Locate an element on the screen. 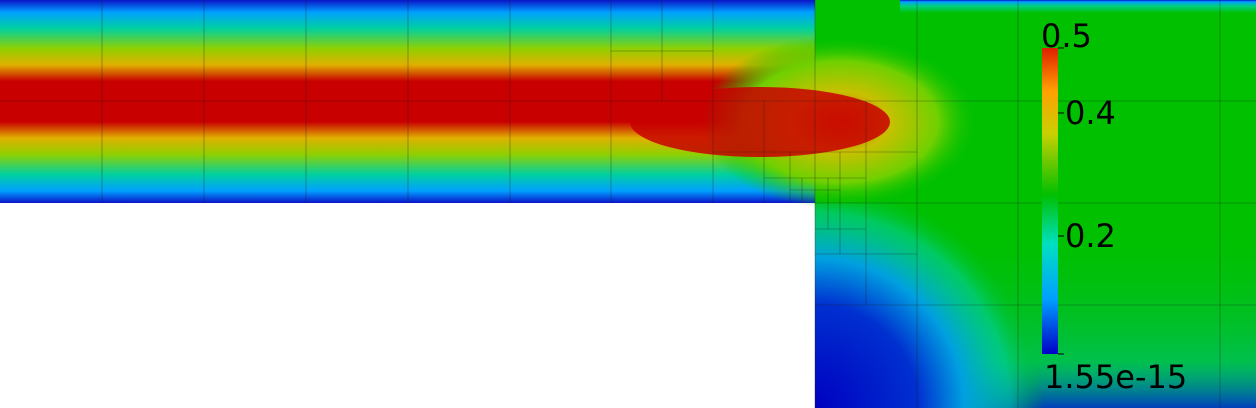 Image resolution: width=1256 pixels, height=408 pixels. colorbar-ticks is located at coordinates (1061, 201).